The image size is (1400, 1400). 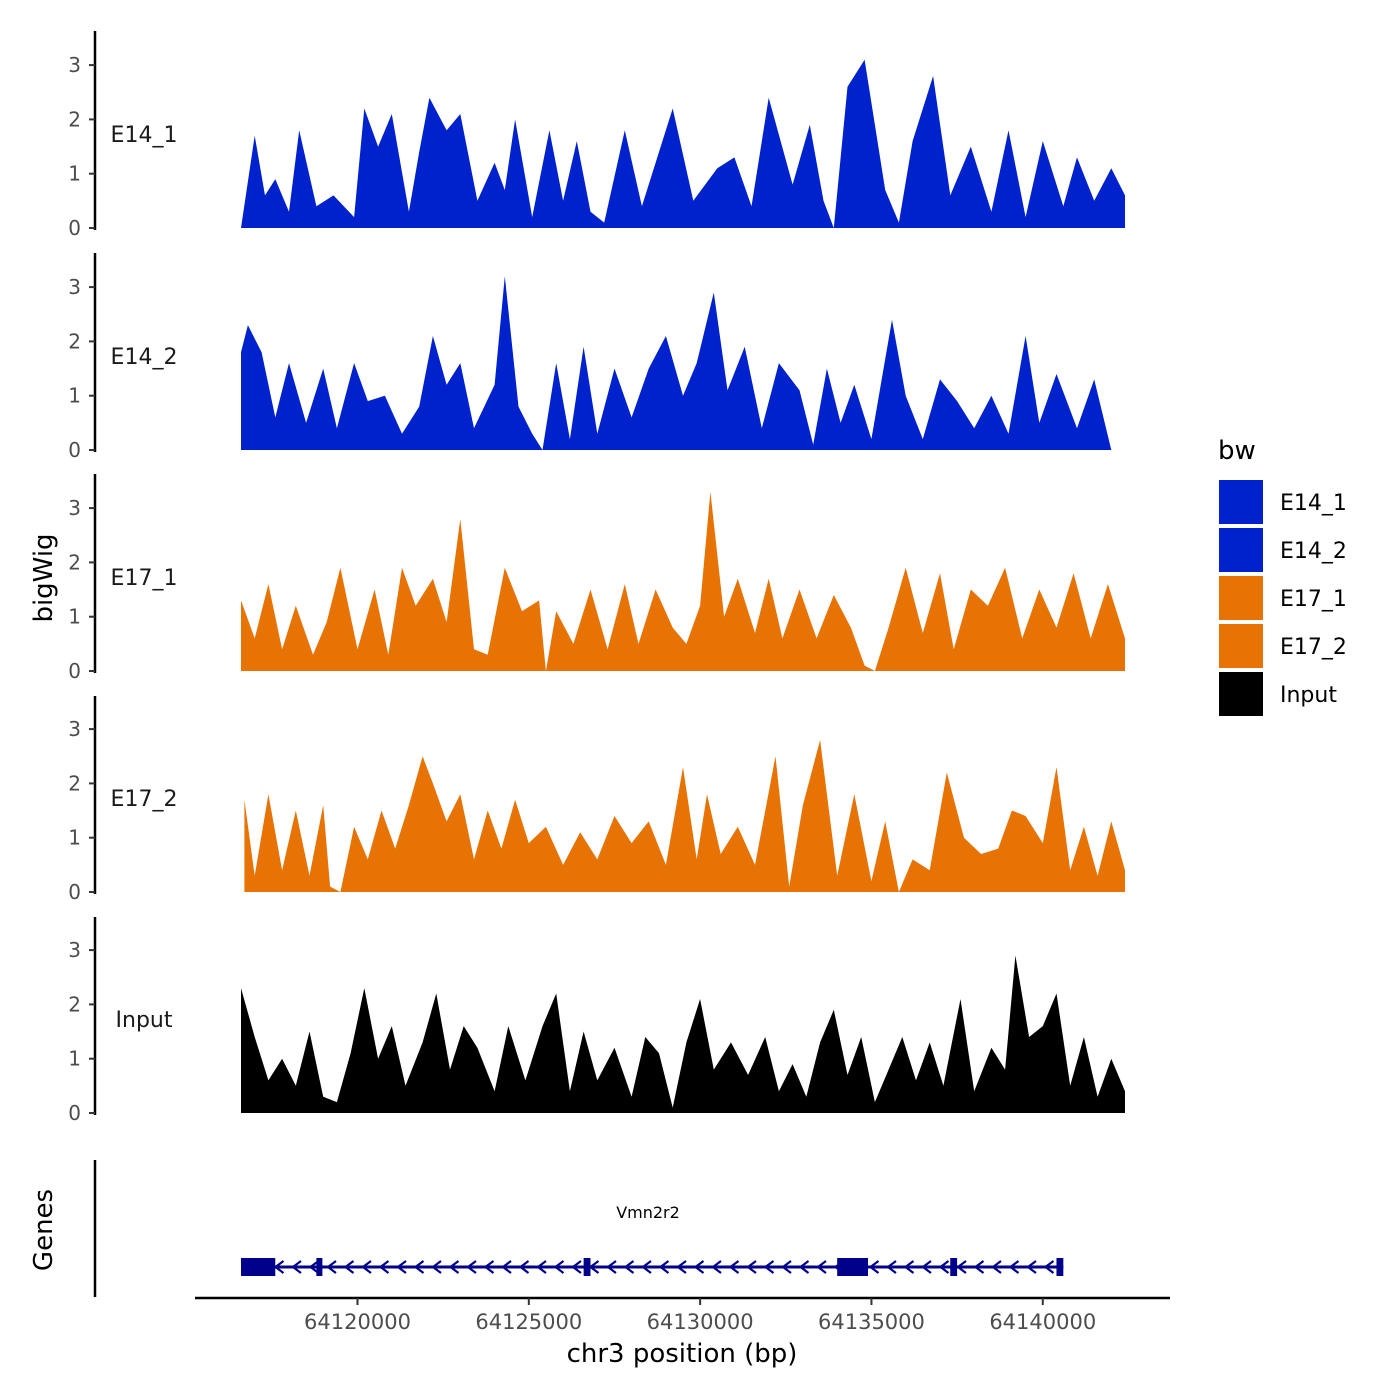 What do you see at coordinates (1313, 647) in the screenshot?
I see `legend-label: E17_2` at bounding box center [1313, 647].